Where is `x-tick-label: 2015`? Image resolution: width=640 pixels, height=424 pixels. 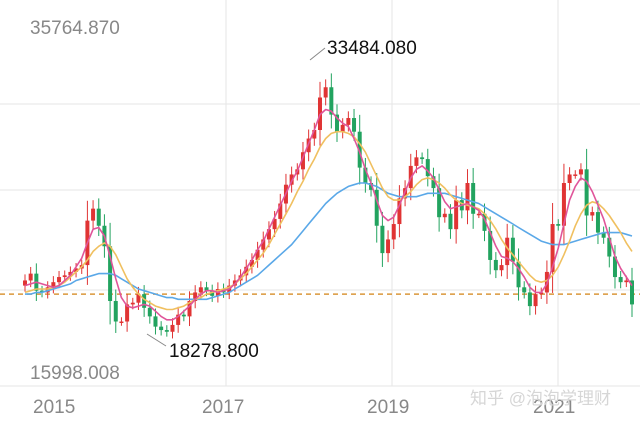
x-tick-label: 2015 is located at coordinates (54, 407).